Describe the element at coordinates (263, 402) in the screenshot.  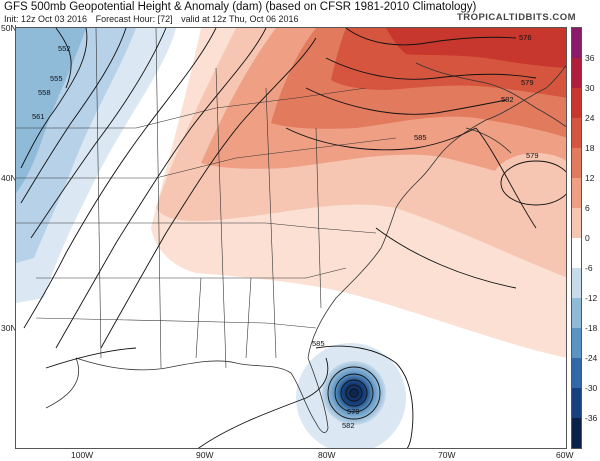
I see `contour-588-south` at that location.